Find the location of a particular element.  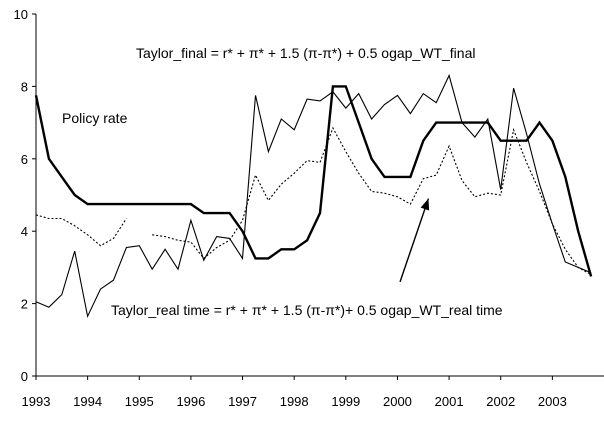

arrow-head is located at coordinates (425, 204).